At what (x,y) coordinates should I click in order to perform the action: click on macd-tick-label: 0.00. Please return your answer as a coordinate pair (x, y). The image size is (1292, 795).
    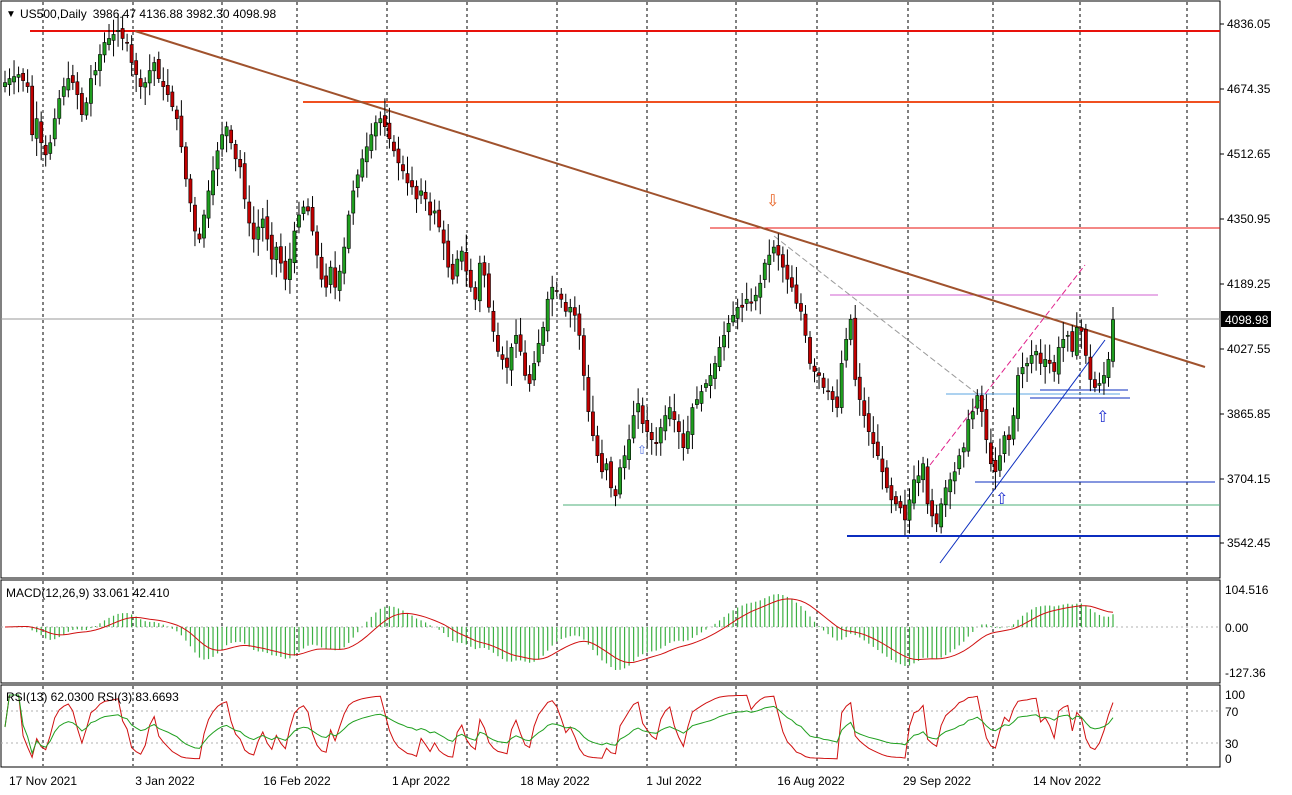
    Looking at the image, I should click on (1237, 628).